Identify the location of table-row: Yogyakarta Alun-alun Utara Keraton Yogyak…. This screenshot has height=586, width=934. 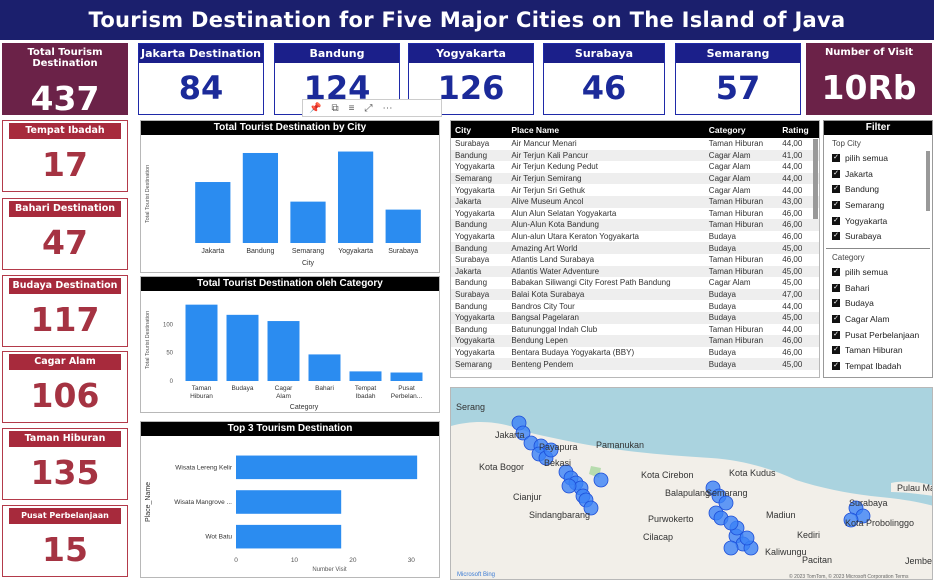
(635, 237).